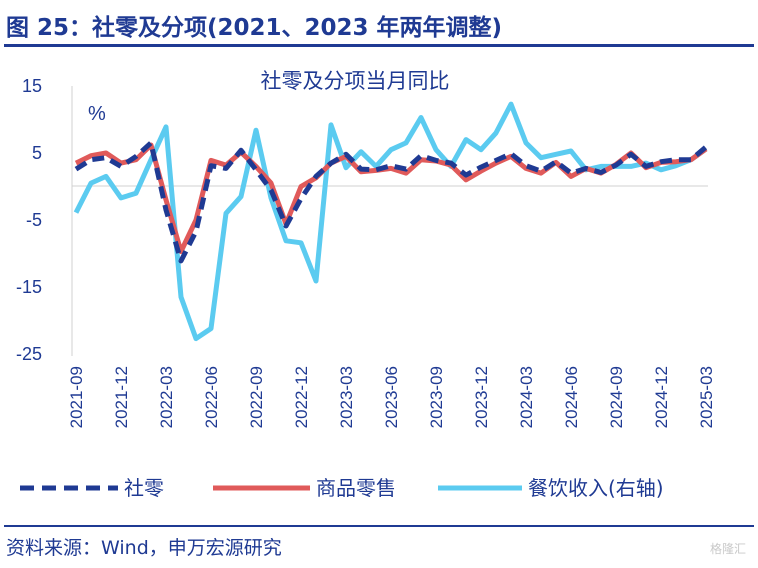  I want to click on x-tick-label: 2023-06, so click(391, 397).